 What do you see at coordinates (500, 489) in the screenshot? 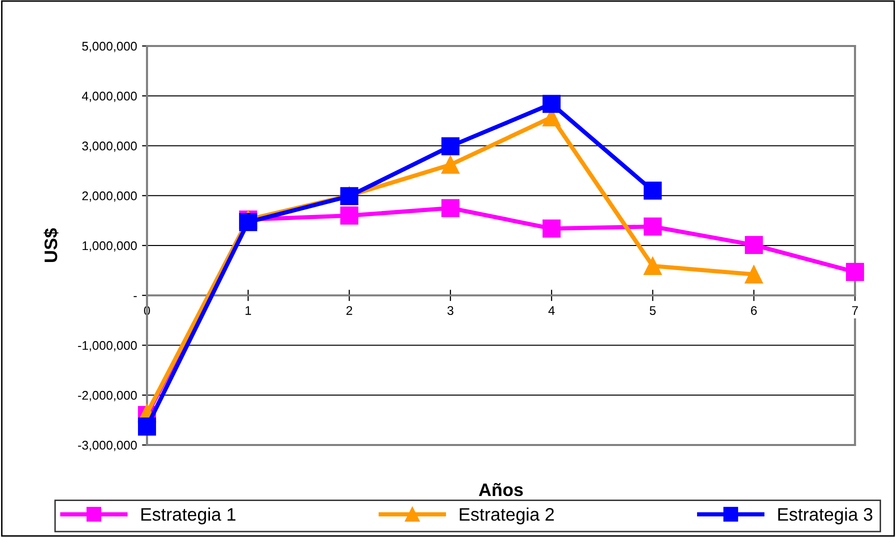
I see `x-axis-title: Años` at bounding box center [500, 489].